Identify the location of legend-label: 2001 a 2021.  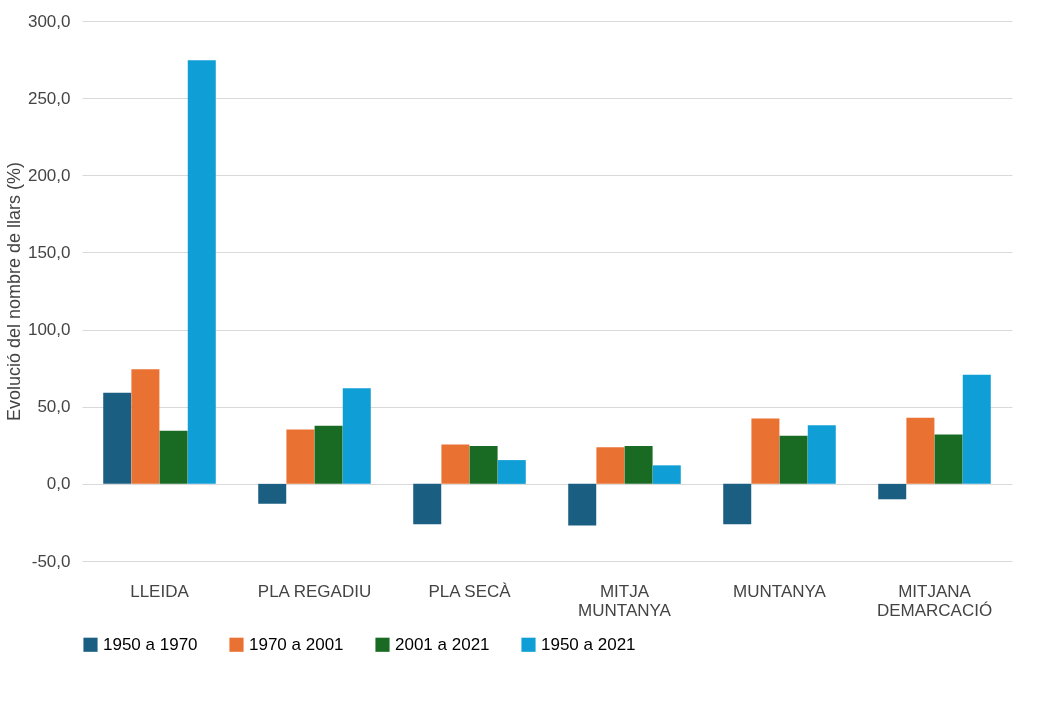
(442, 644).